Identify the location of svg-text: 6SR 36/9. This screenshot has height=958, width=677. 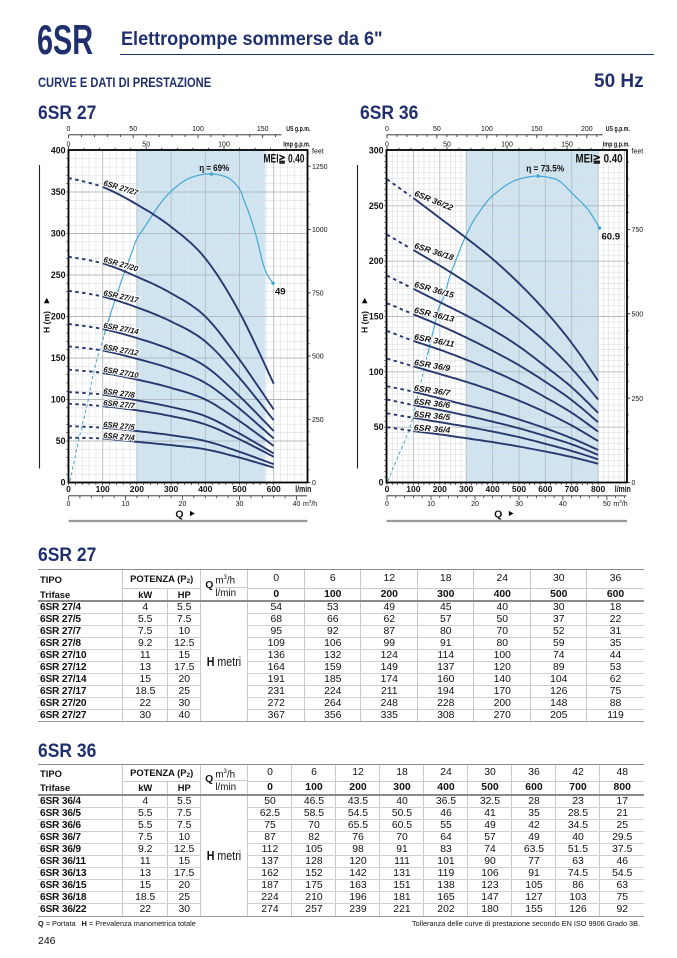
(432, 365).